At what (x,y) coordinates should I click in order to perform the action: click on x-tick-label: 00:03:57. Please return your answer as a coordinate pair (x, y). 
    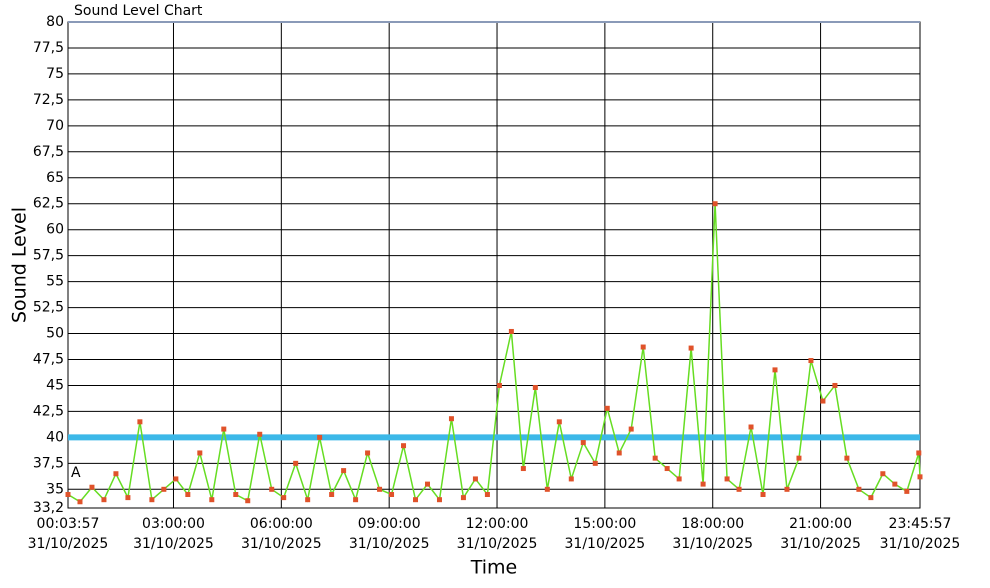
    Looking at the image, I should click on (68, 524).